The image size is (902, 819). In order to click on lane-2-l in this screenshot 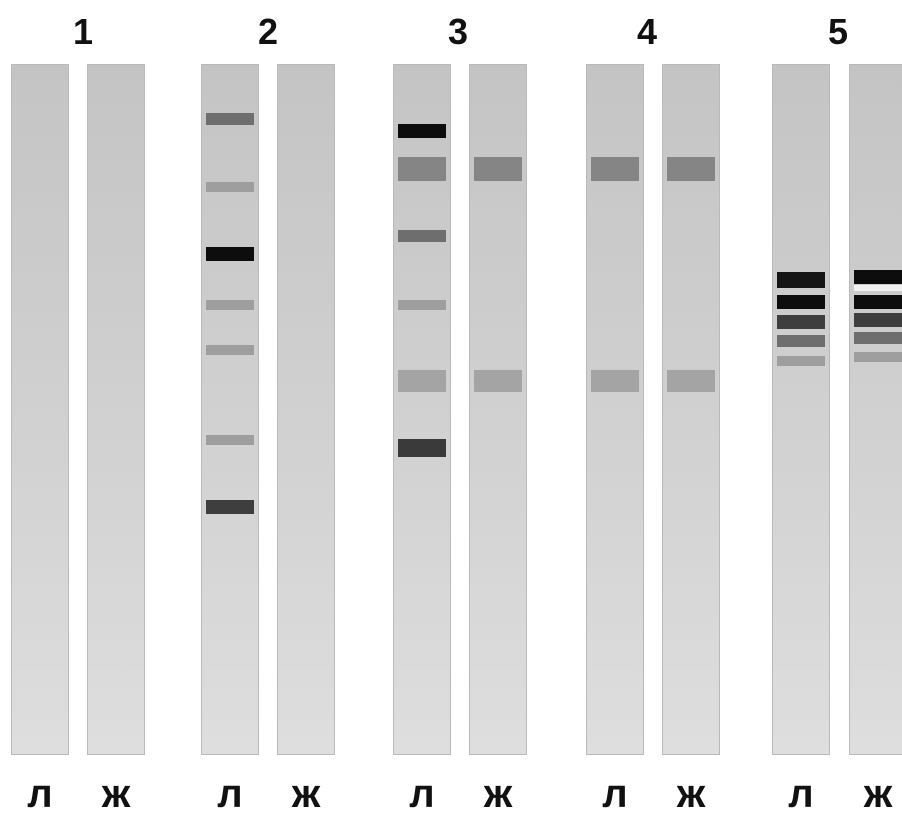, I will do `click(230, 409)`.